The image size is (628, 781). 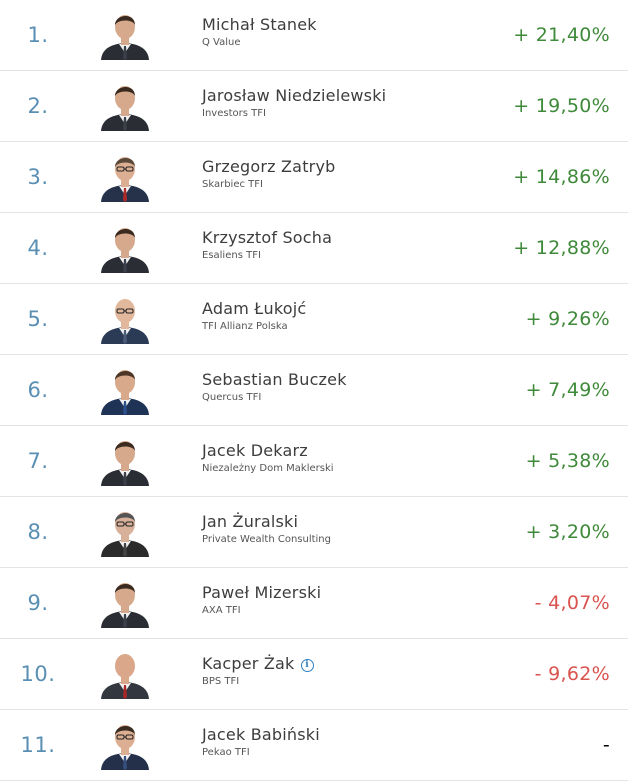 I want to click on manager-name-text: Jarosław Niedzielewski, so click(x=294, y=95).